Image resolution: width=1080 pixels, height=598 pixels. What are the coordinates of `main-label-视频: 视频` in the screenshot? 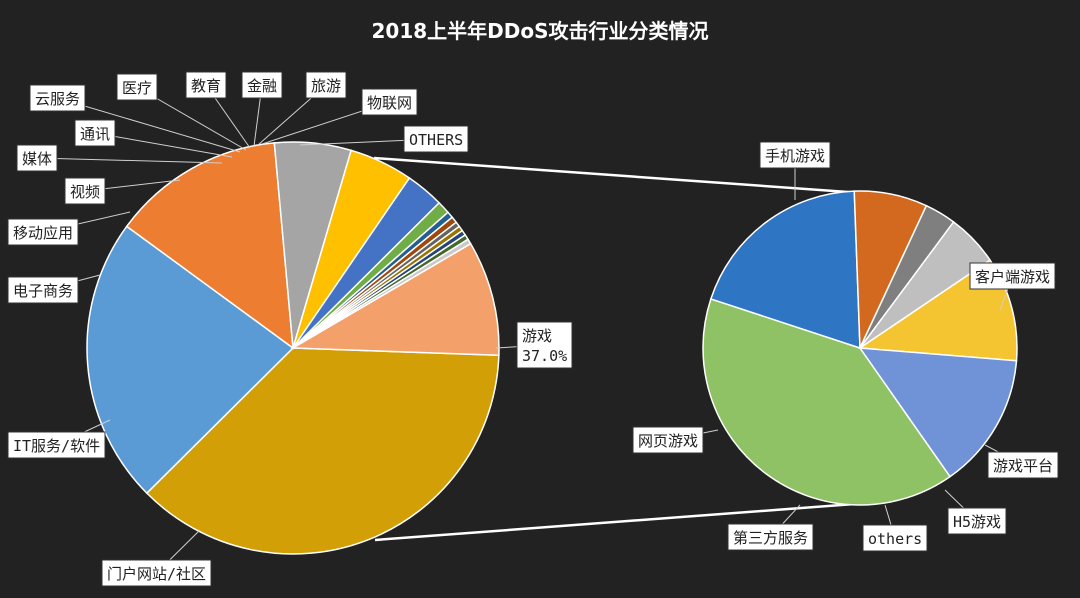 It's located at (85, 192).